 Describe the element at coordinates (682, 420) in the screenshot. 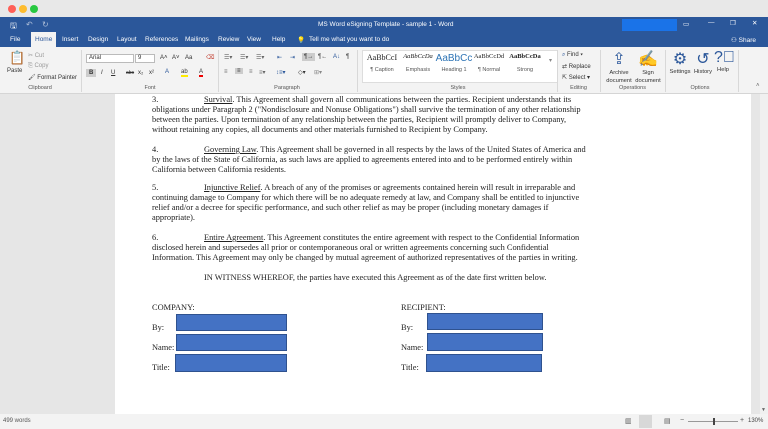

I see `zoom-out-button: −` at that location.